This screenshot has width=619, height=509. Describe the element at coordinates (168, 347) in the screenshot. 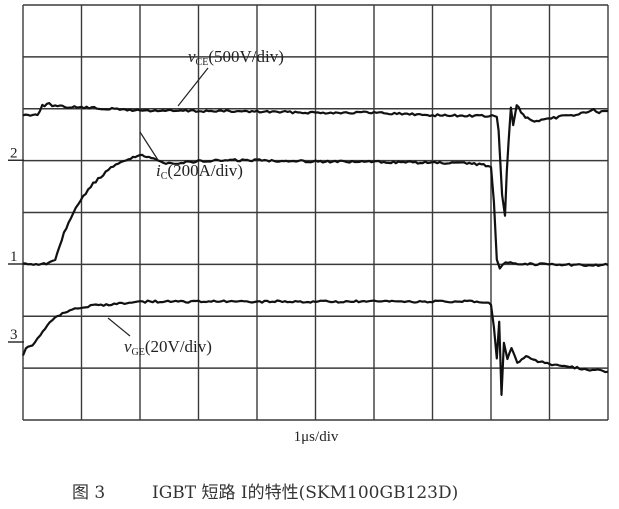

I see `series-label-2: vGE(20V/div)` at that location.